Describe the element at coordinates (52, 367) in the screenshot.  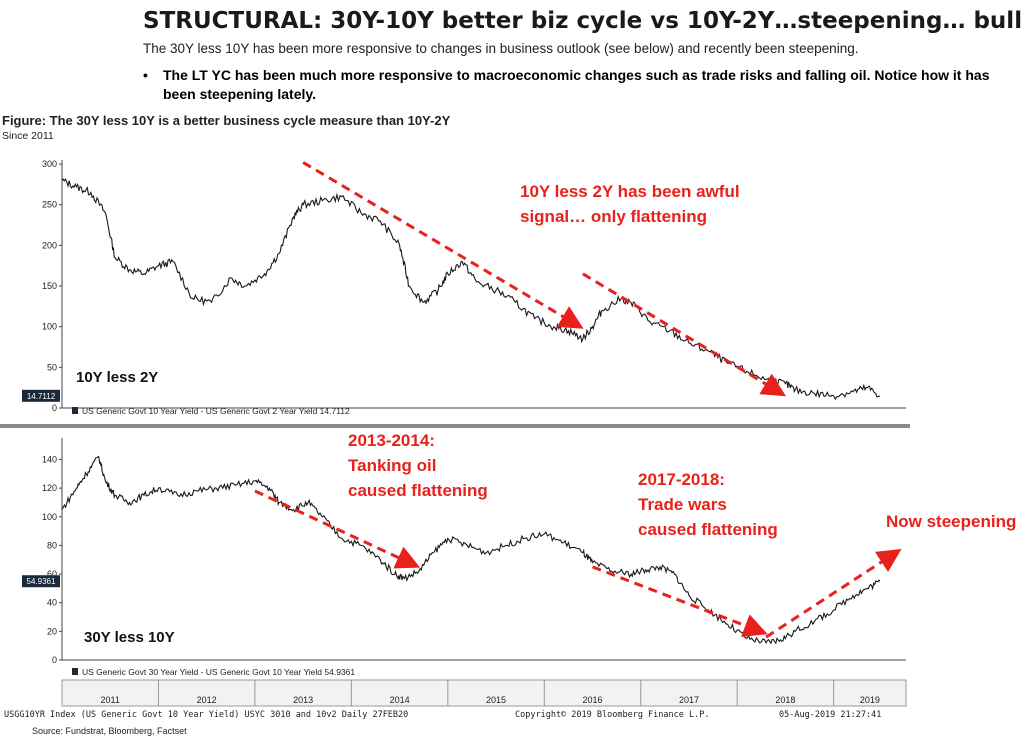
I see `y-tick-label: 50` at that location.